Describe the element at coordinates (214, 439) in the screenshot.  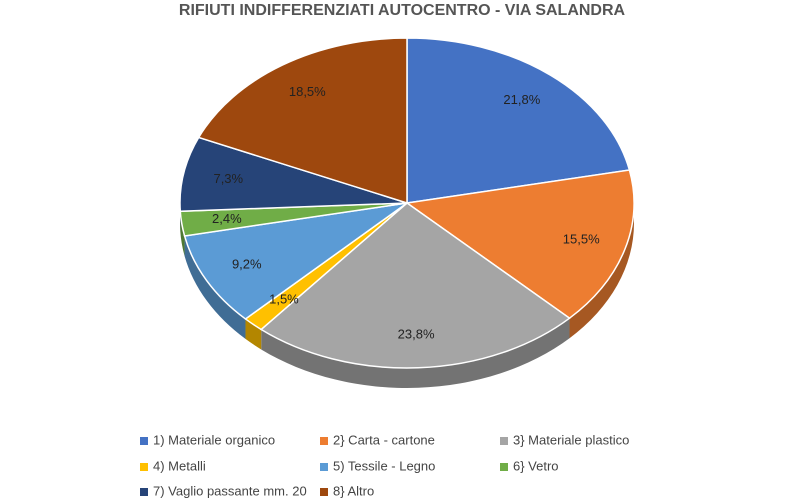
I see `legend-label: 1) Materiale organico` at that location.